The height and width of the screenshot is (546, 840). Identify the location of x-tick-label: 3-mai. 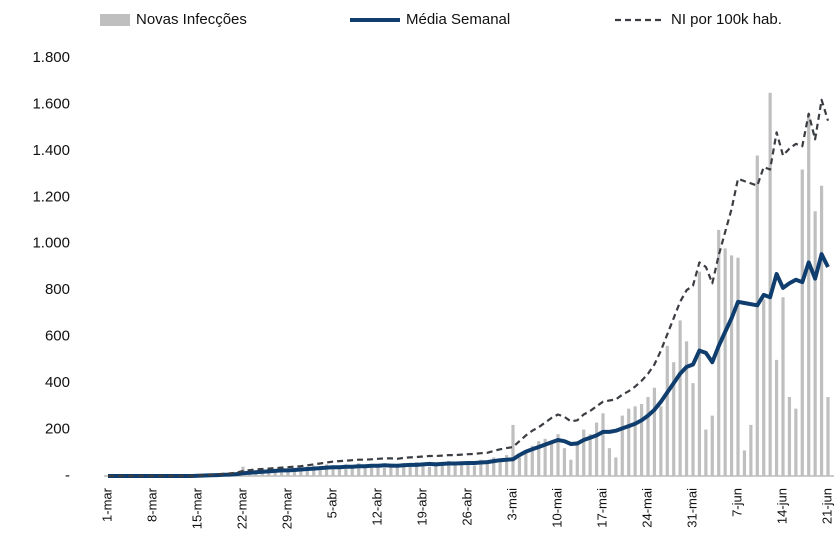
(511, 504).